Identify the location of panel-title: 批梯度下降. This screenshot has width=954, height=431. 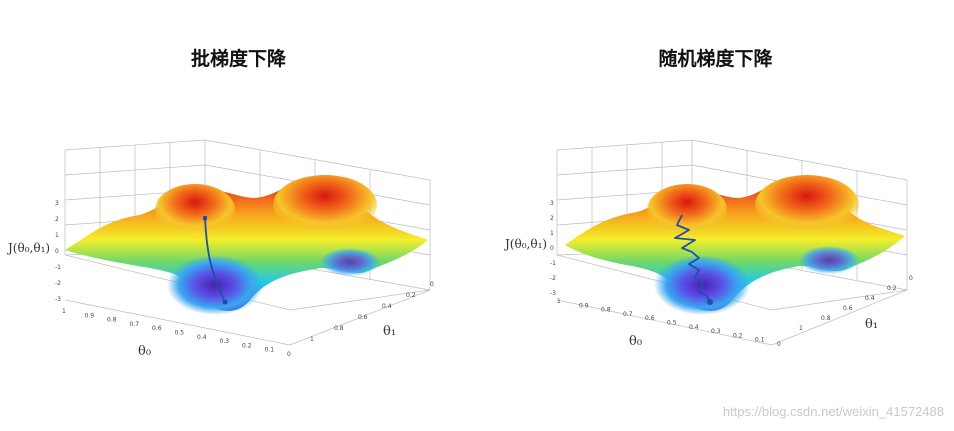
(238, 59).